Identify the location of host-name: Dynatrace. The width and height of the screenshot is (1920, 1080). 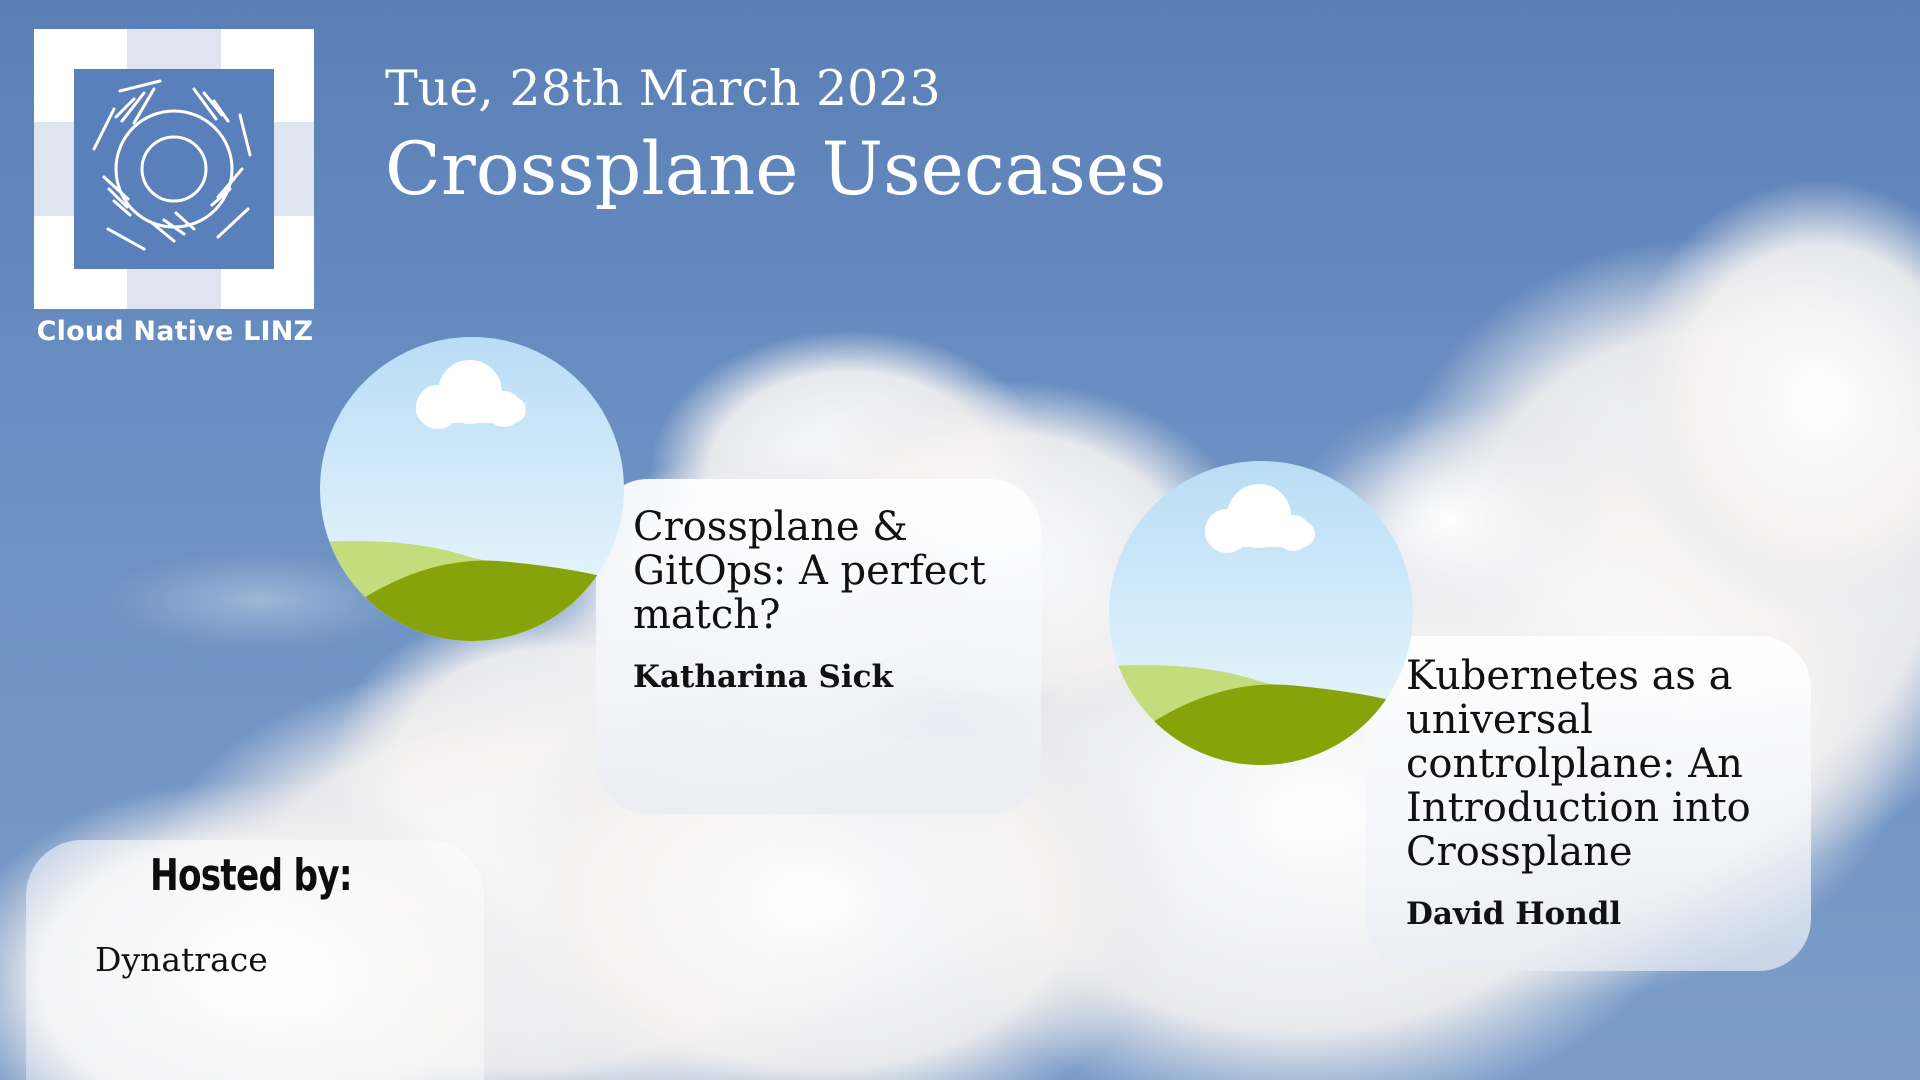
(181, 959).